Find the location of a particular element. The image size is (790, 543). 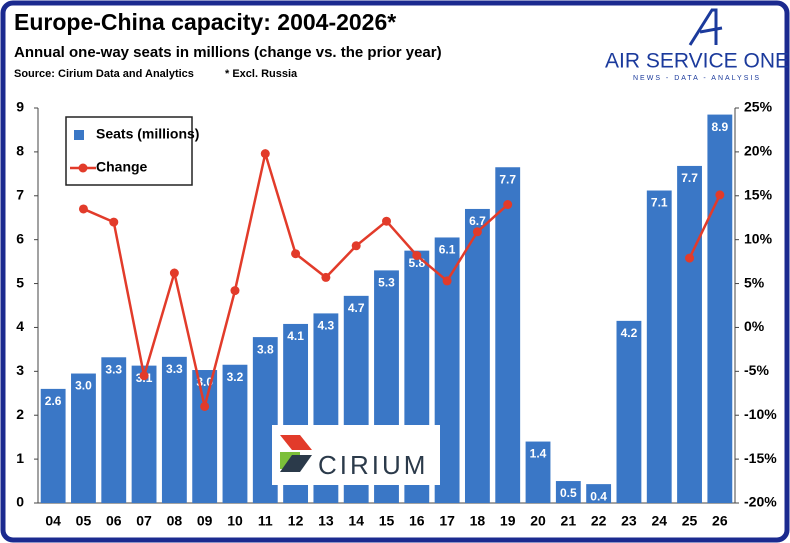

y-tick-label: 7 is located at coordinates (20, 194).